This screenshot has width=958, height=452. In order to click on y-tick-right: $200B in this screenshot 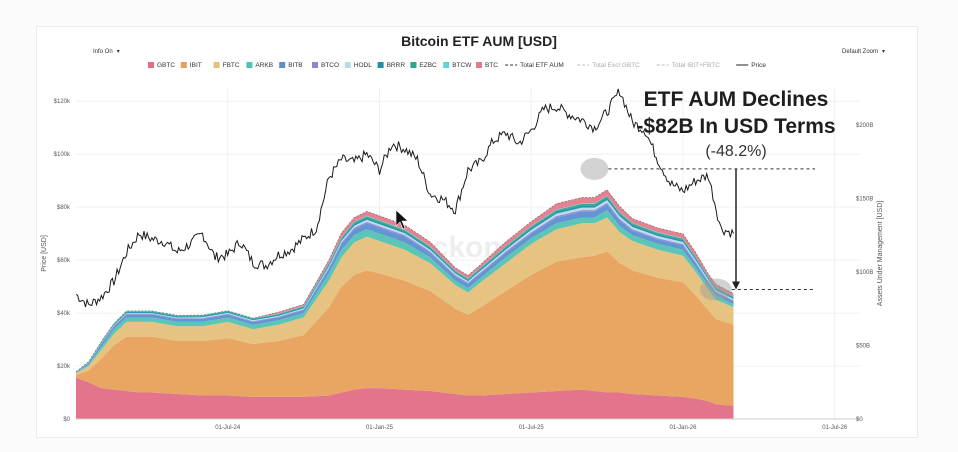, I will do `click(864, 126)`.